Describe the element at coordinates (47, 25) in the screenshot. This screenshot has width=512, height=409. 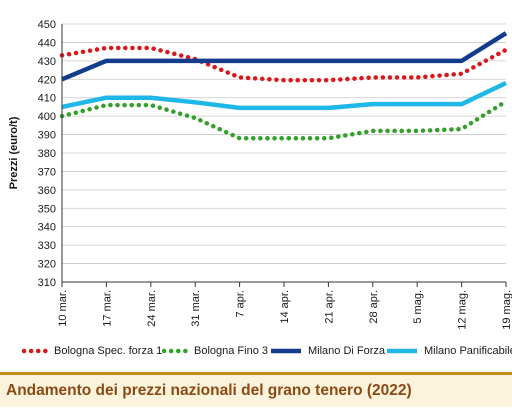
I see `y-tick-label: 450` at that location.